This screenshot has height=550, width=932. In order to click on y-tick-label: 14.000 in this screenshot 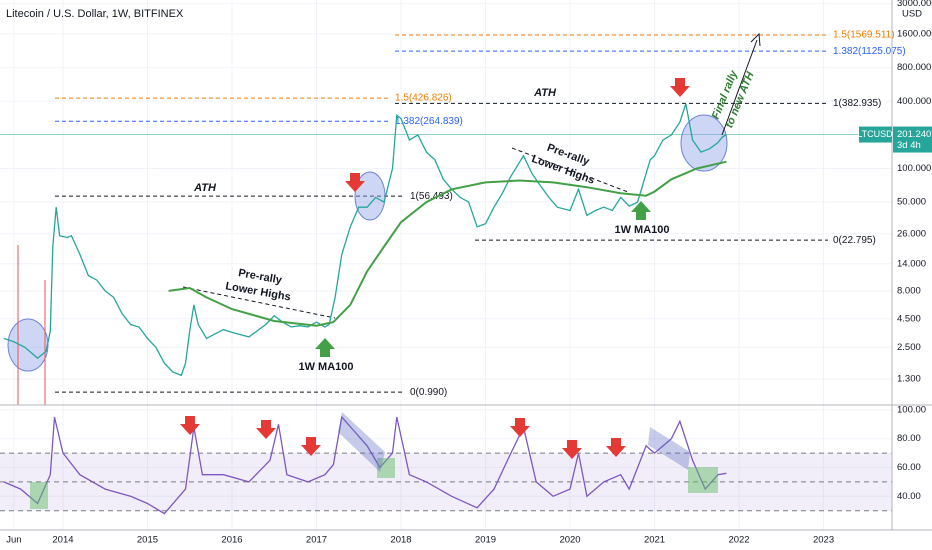, I will do `click(911, 263)`.